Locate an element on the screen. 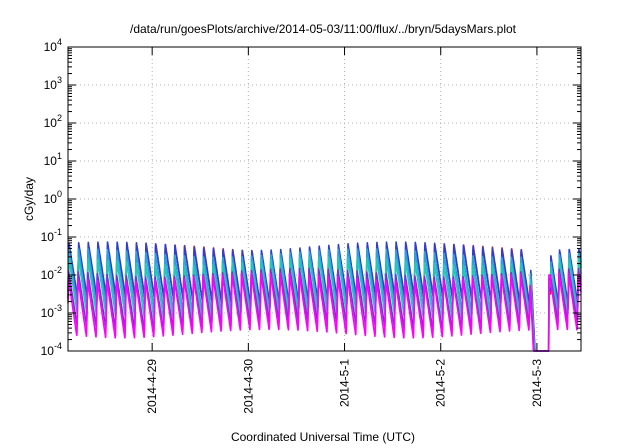 The image size is (640, 448). x-tick-label: 2014-5-3 is located at coordinates (537, 383).